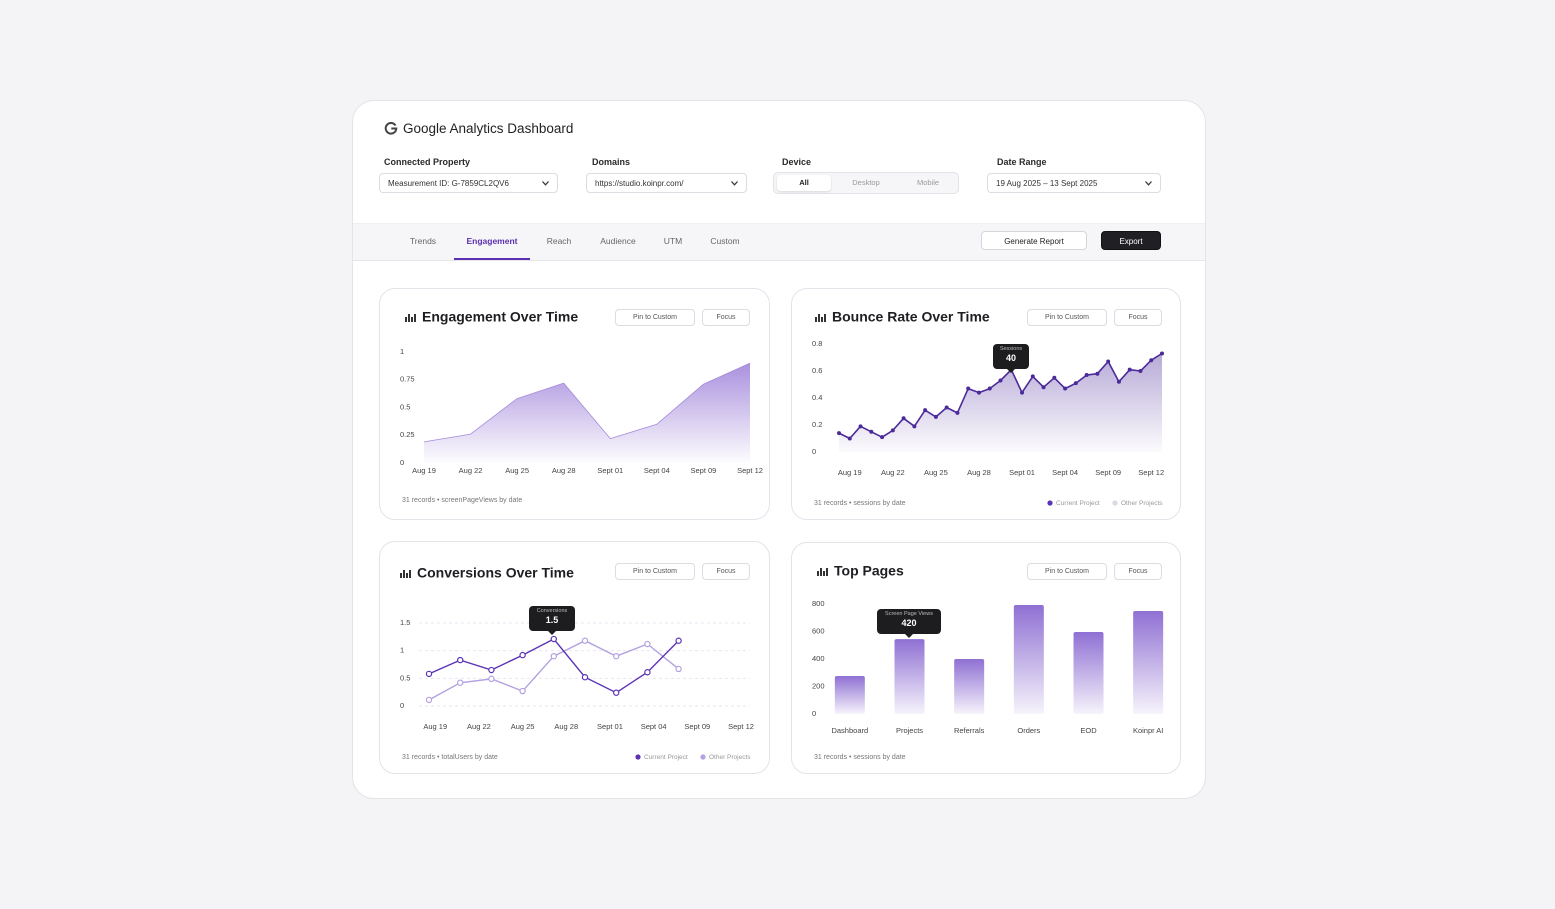 This screenshot has width=1555, height=909. I want to click on y-tick-label: 0.6, so click(817, 370).